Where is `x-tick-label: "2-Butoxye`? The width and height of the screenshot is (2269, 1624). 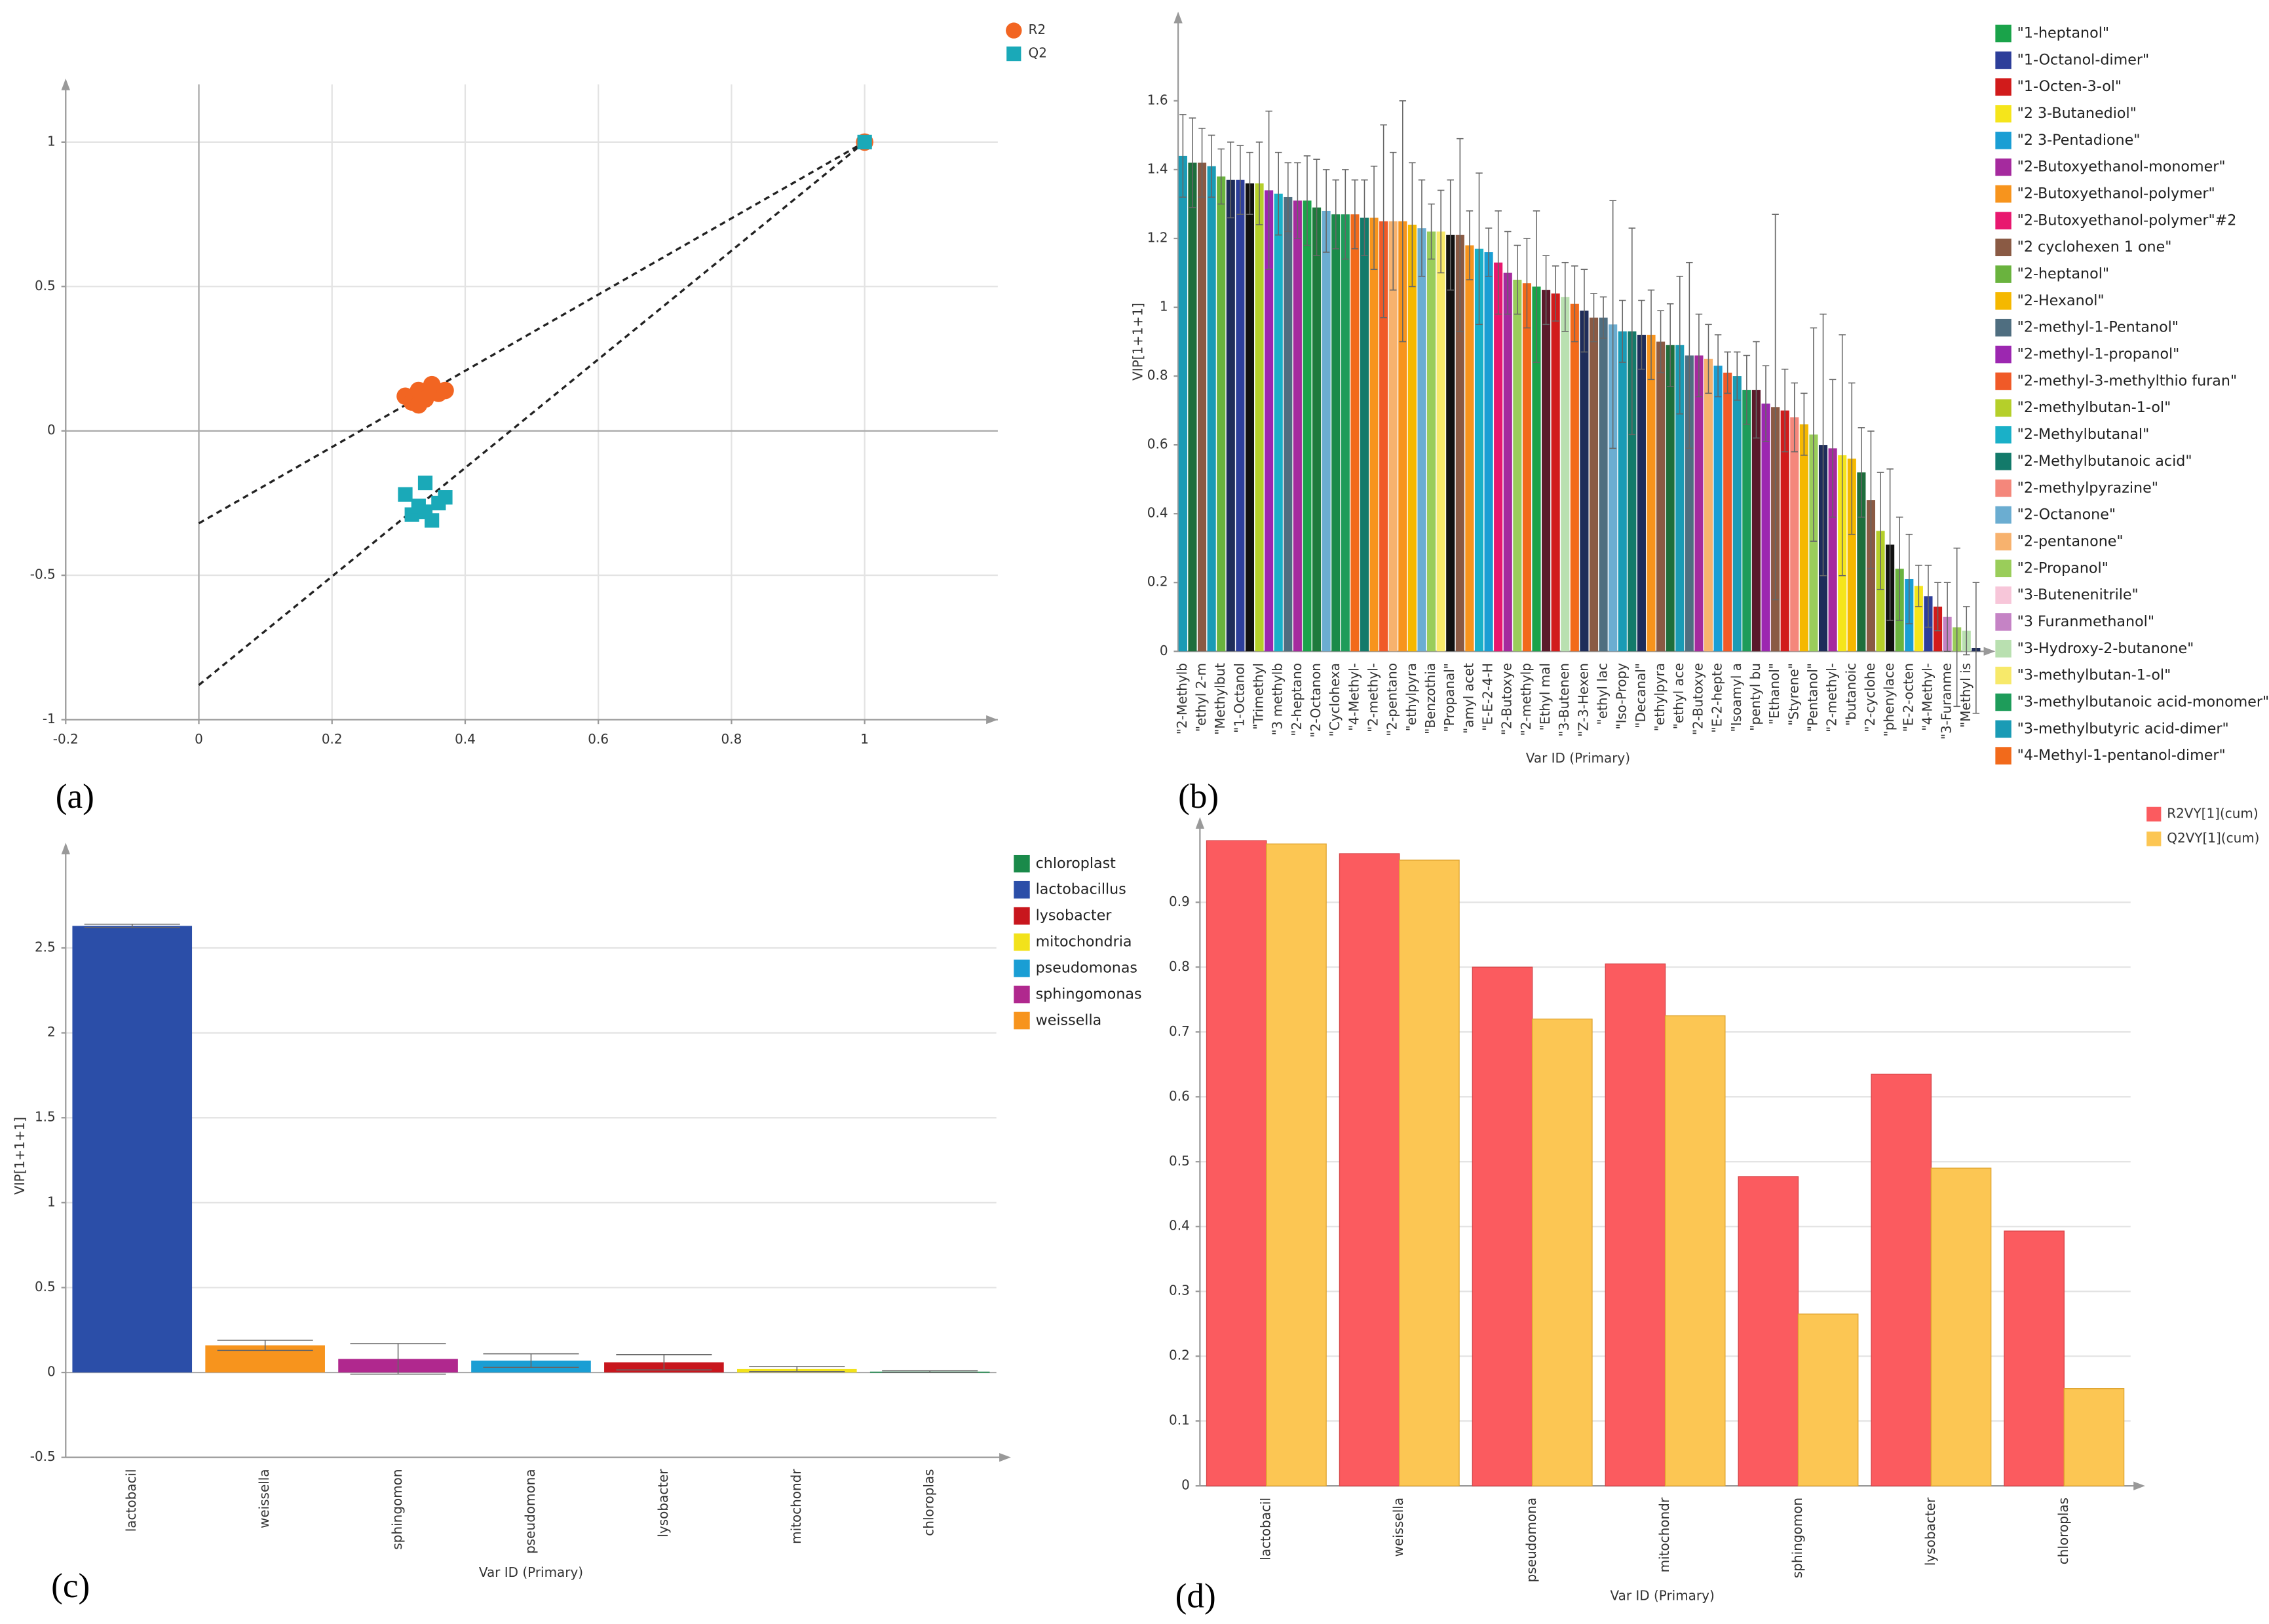
x-tick-label: "2-Butoxye is located at coordinates (1507, 699).